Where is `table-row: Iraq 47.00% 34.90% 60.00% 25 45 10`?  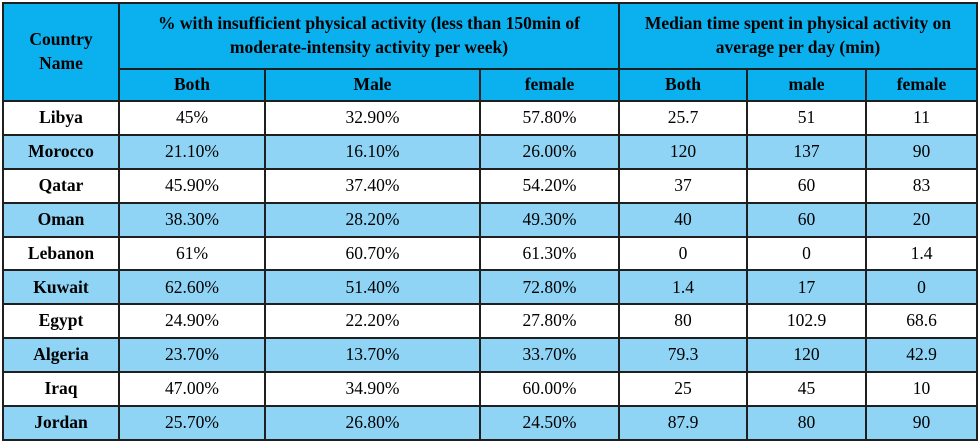
table-row: Iraq 47.00% 34.90% 60.00% 25 45 10 is located at coordinates (490, 389).